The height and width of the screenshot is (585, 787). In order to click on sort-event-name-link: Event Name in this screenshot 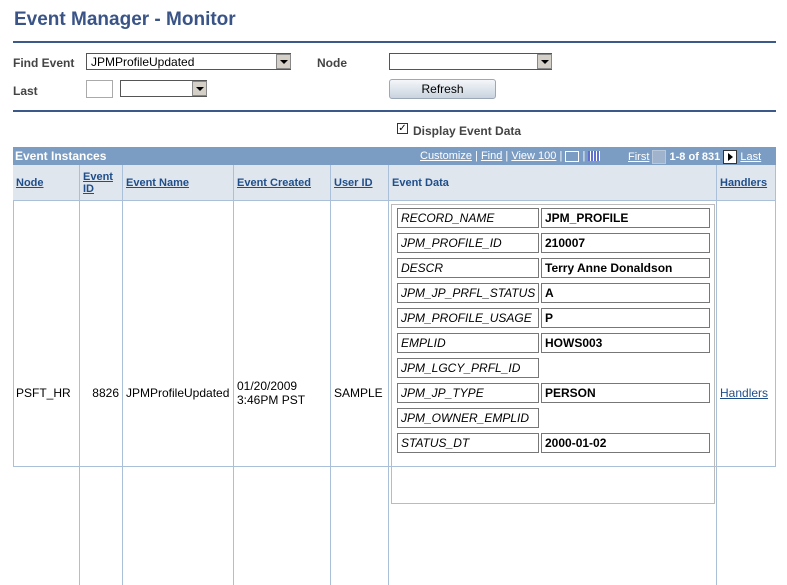, I will do `click(157, 182)`.